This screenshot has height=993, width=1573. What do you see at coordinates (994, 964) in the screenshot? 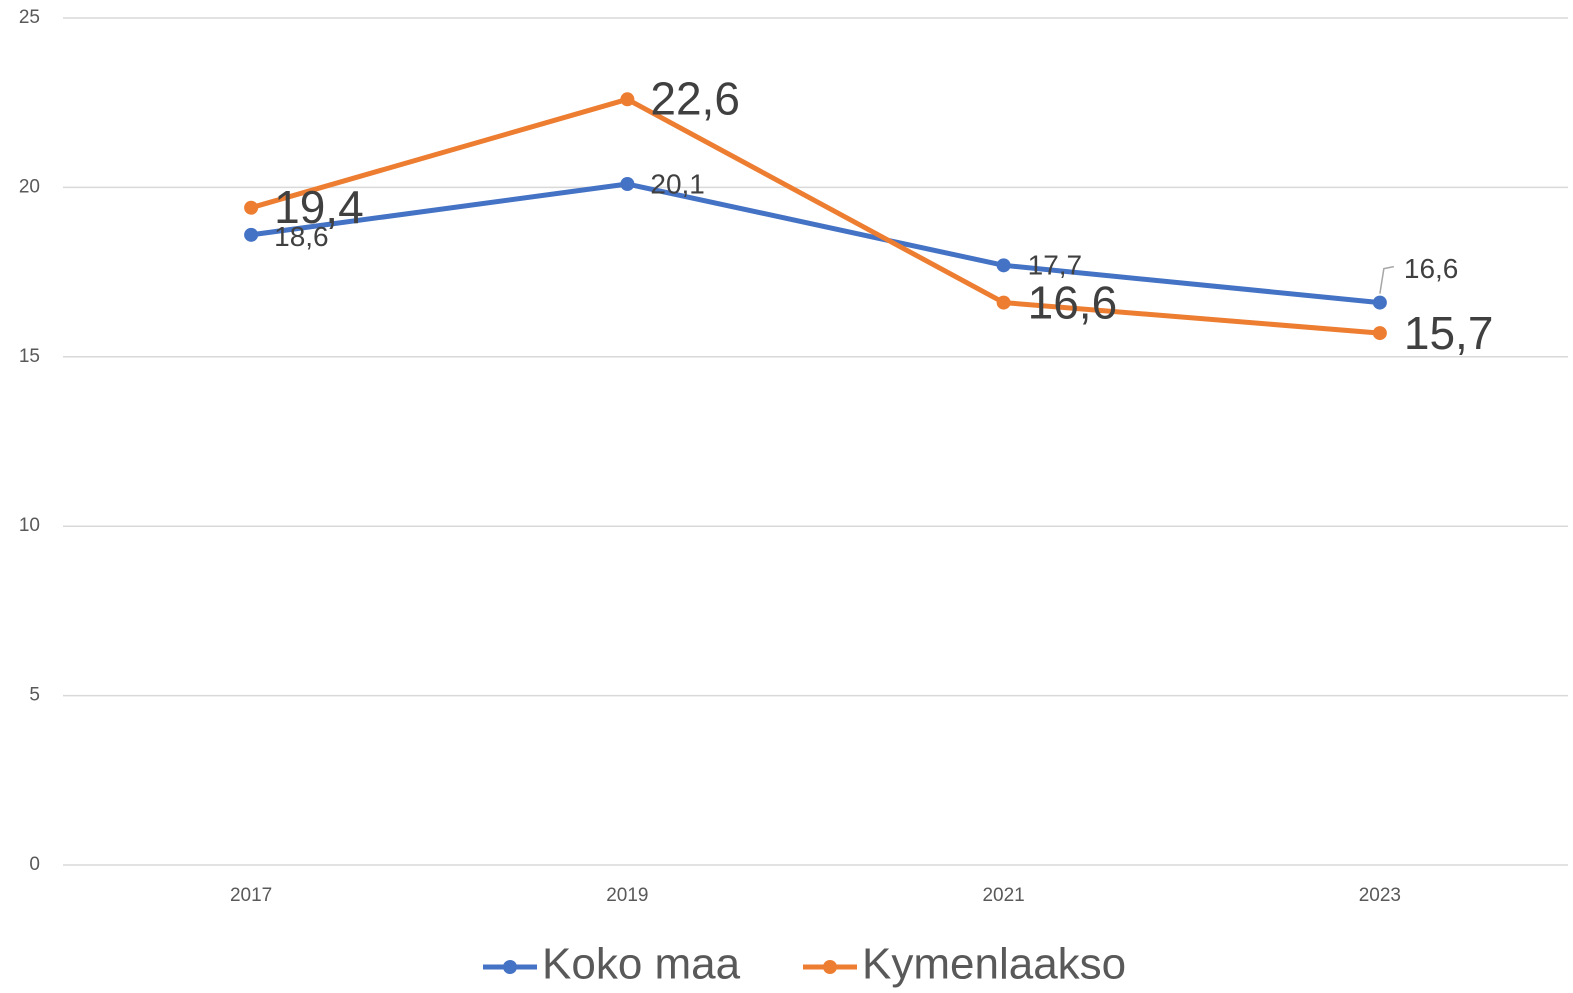
I see `legend-label: Kymenlaakso` at bounding box center [994, 964].